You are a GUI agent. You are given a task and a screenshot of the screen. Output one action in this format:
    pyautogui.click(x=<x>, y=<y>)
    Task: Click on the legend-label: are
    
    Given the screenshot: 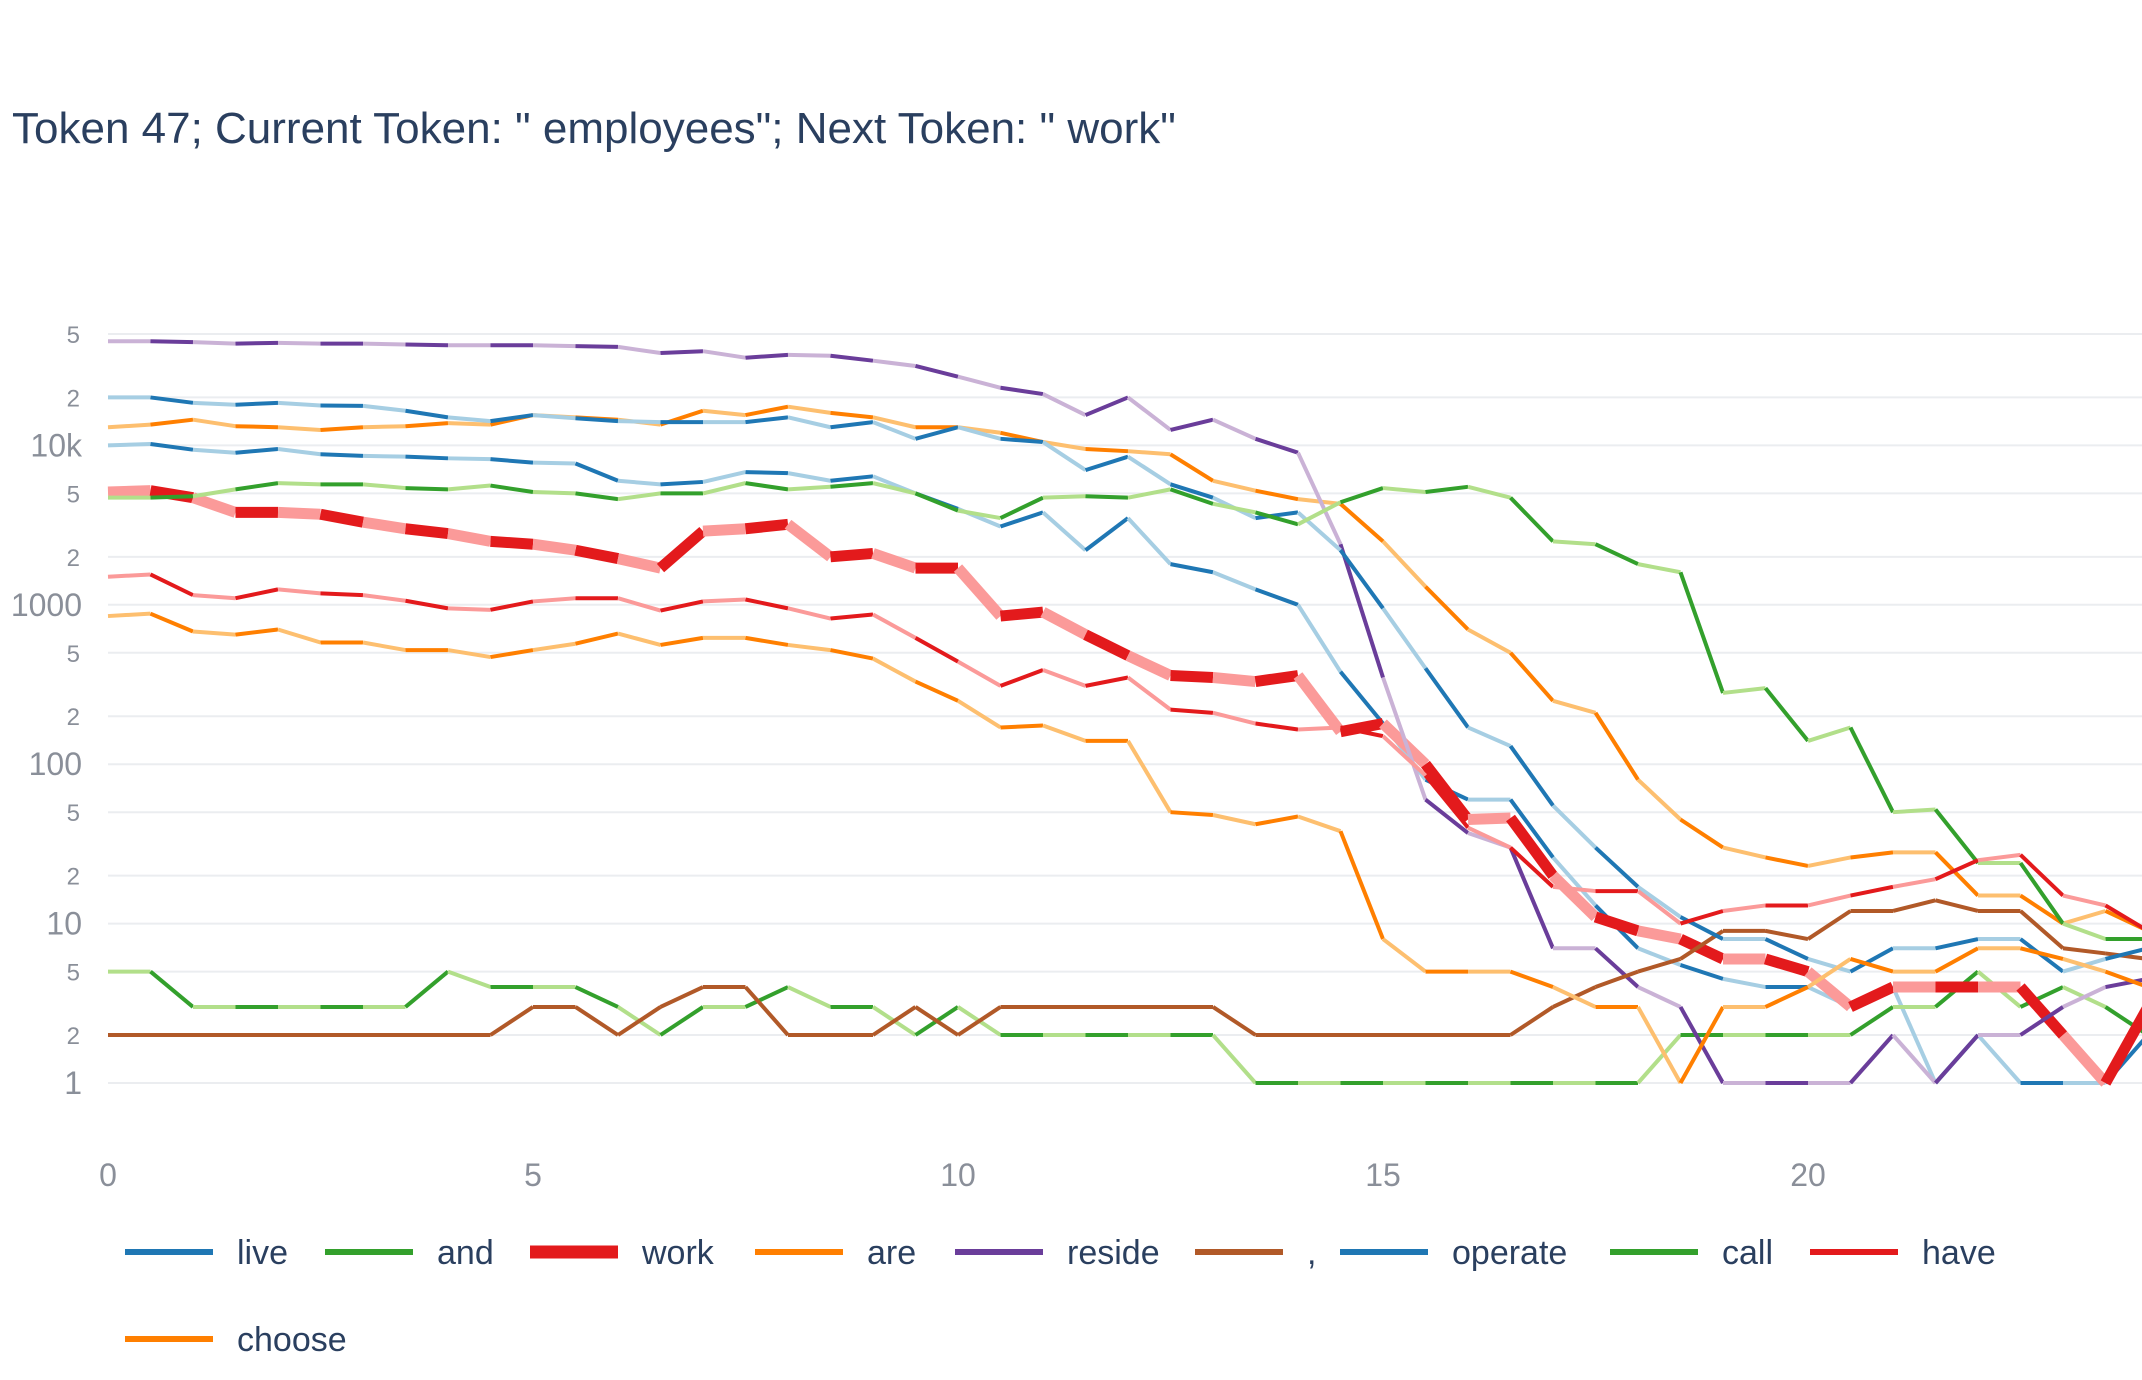 What is the action you would take?
    pyautogui.click(x=891, y=1253)
    